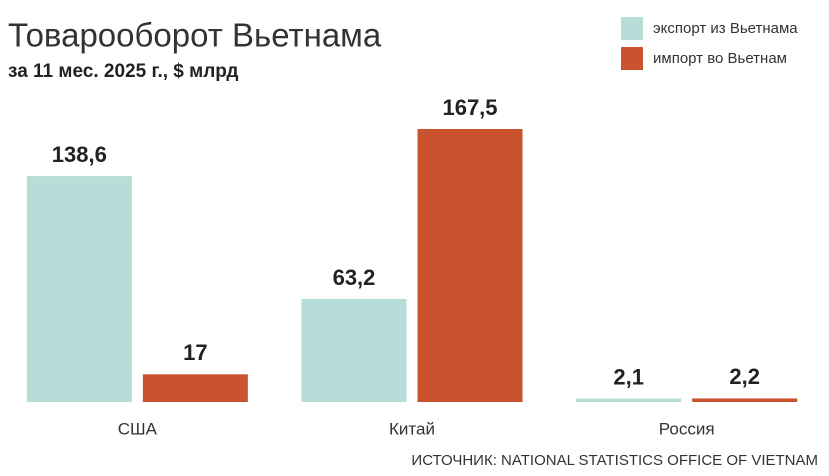 The image size is (829, 476). I want to click on value-label: 63,2, so click(354, 277).